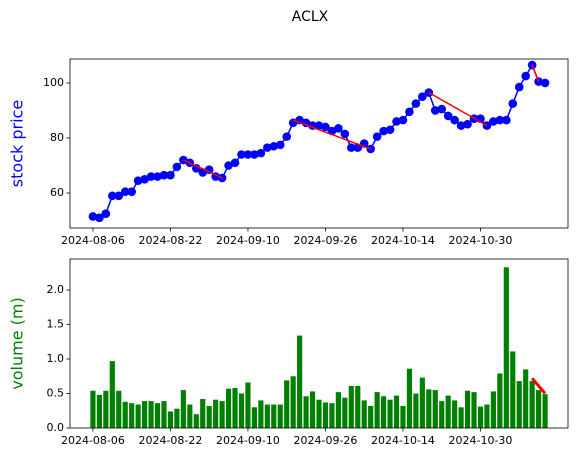 This screenshot has height=461, width=576. I want to click on x-tick-label: 2024-09-10, so click(248, 240).